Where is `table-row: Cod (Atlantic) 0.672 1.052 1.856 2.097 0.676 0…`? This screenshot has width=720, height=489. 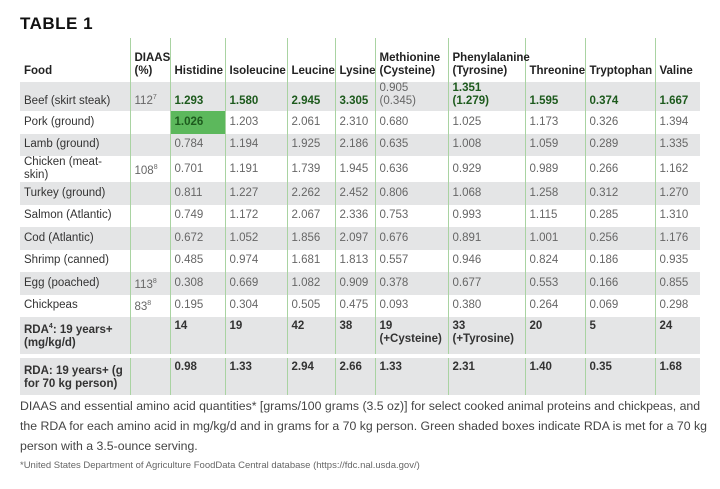 table-row: Cod (Atlantic) 0.672 1.052 1.856 2.097 0.676 0… is located at coordinates (360, 238).